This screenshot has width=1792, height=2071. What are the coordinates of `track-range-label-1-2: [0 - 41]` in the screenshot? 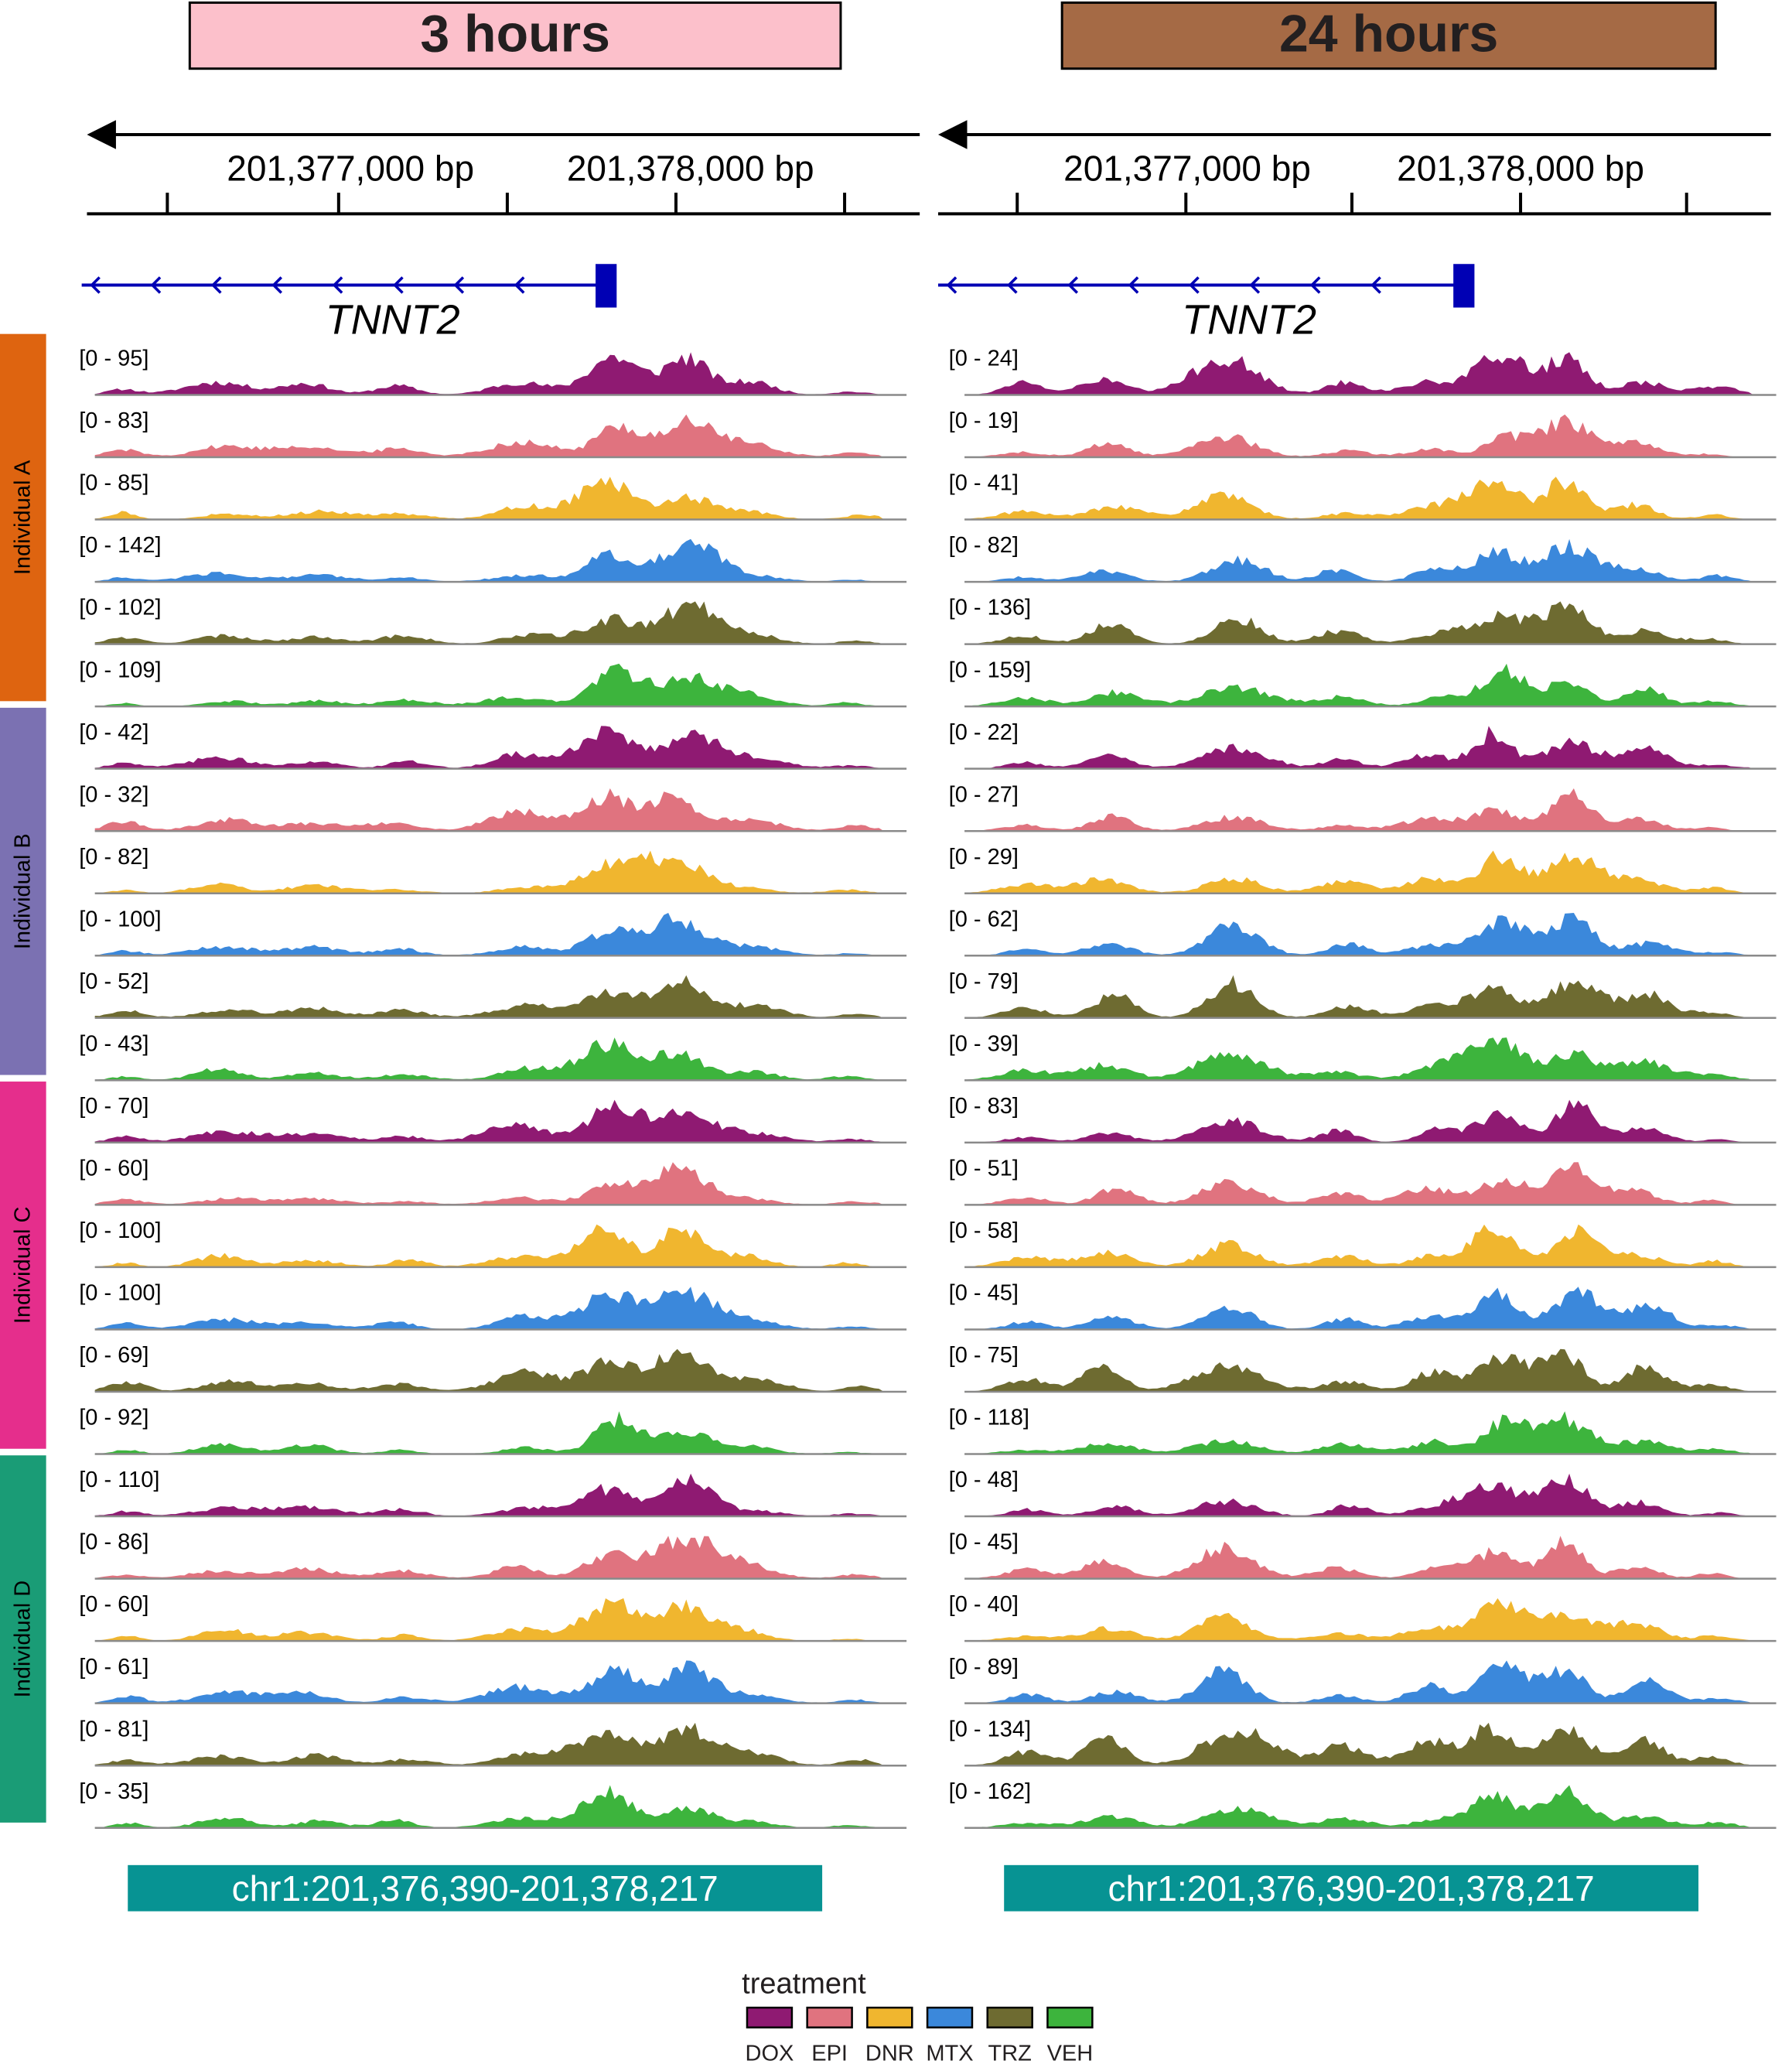 It's located at (984, 484).